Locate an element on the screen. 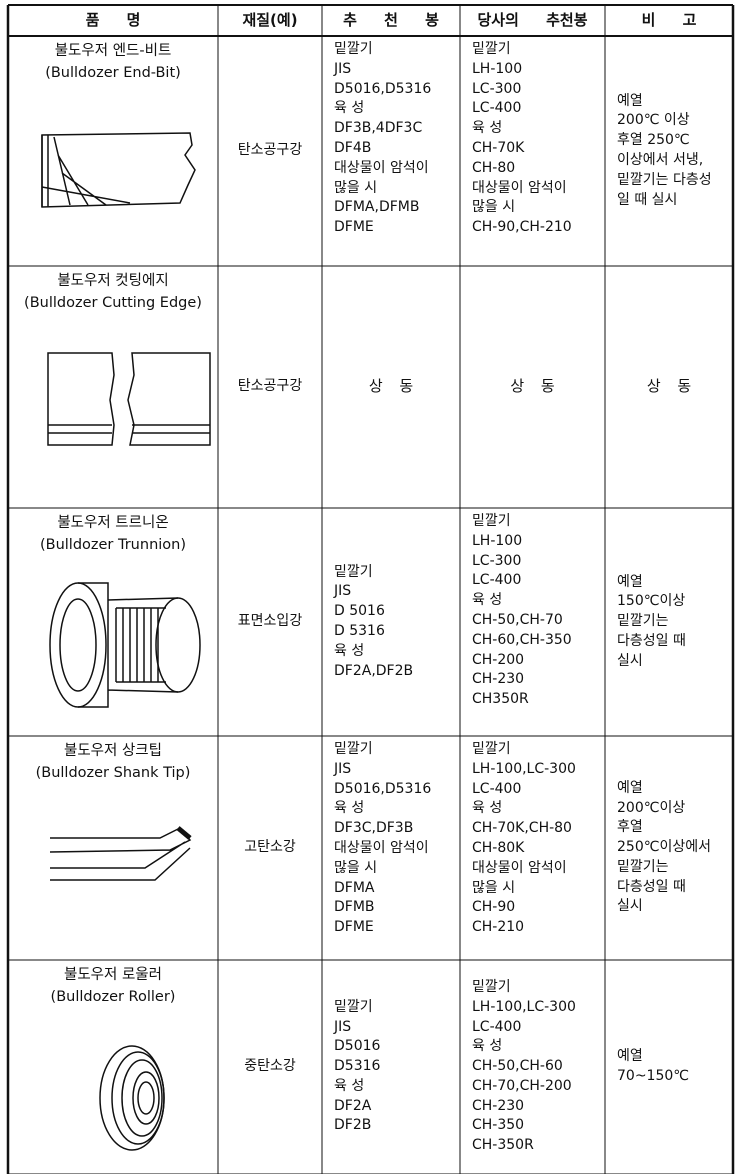  material: 탄소공구강 is located at coordinates (270, 386).